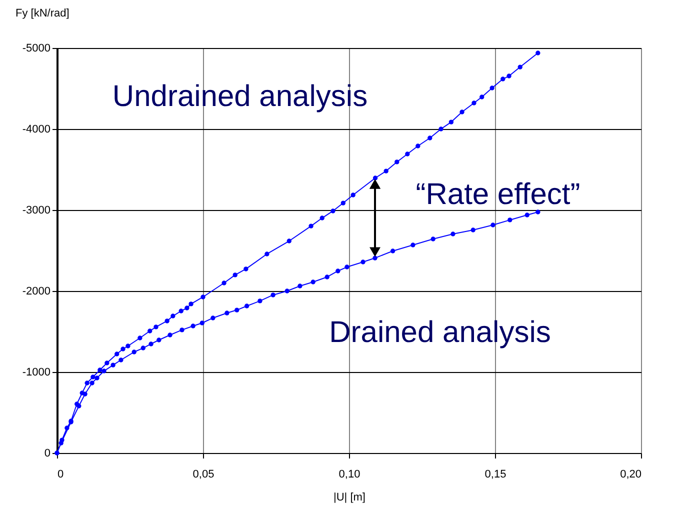  Describe the element at coordinates (36, 372) in the screenshot. I see `y-tick-label: -1000` at that location.